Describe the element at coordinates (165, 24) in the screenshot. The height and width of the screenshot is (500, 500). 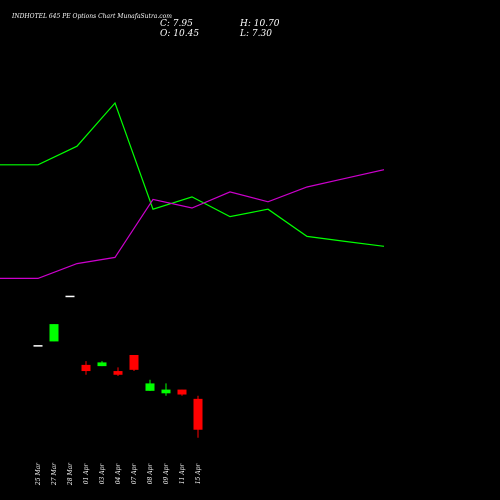
I see `close-label: C:` at that location.